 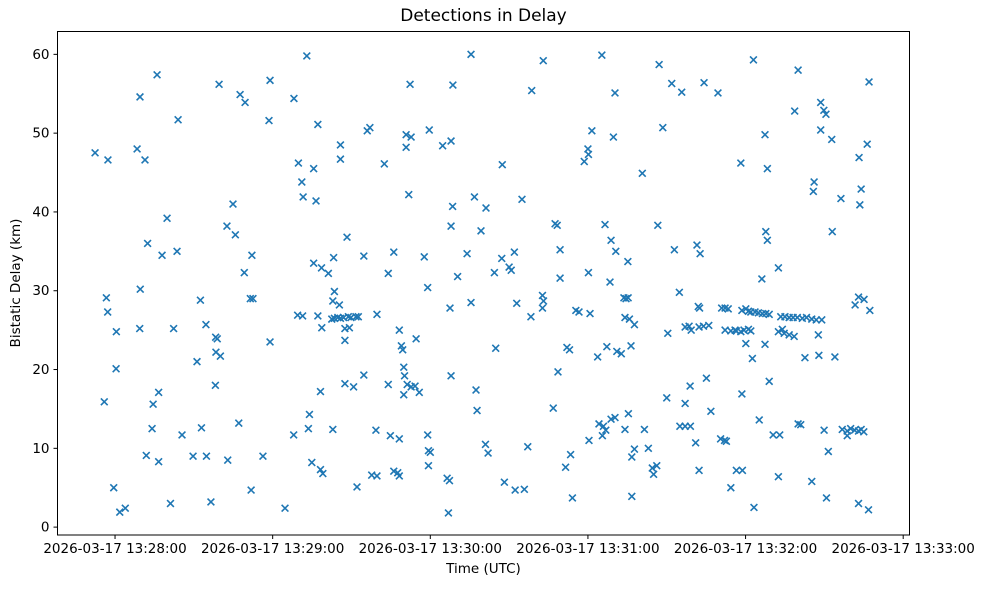 I want to click on x-tick-label: 2026-03-17 13:31:00, so click(x=587, y=549).